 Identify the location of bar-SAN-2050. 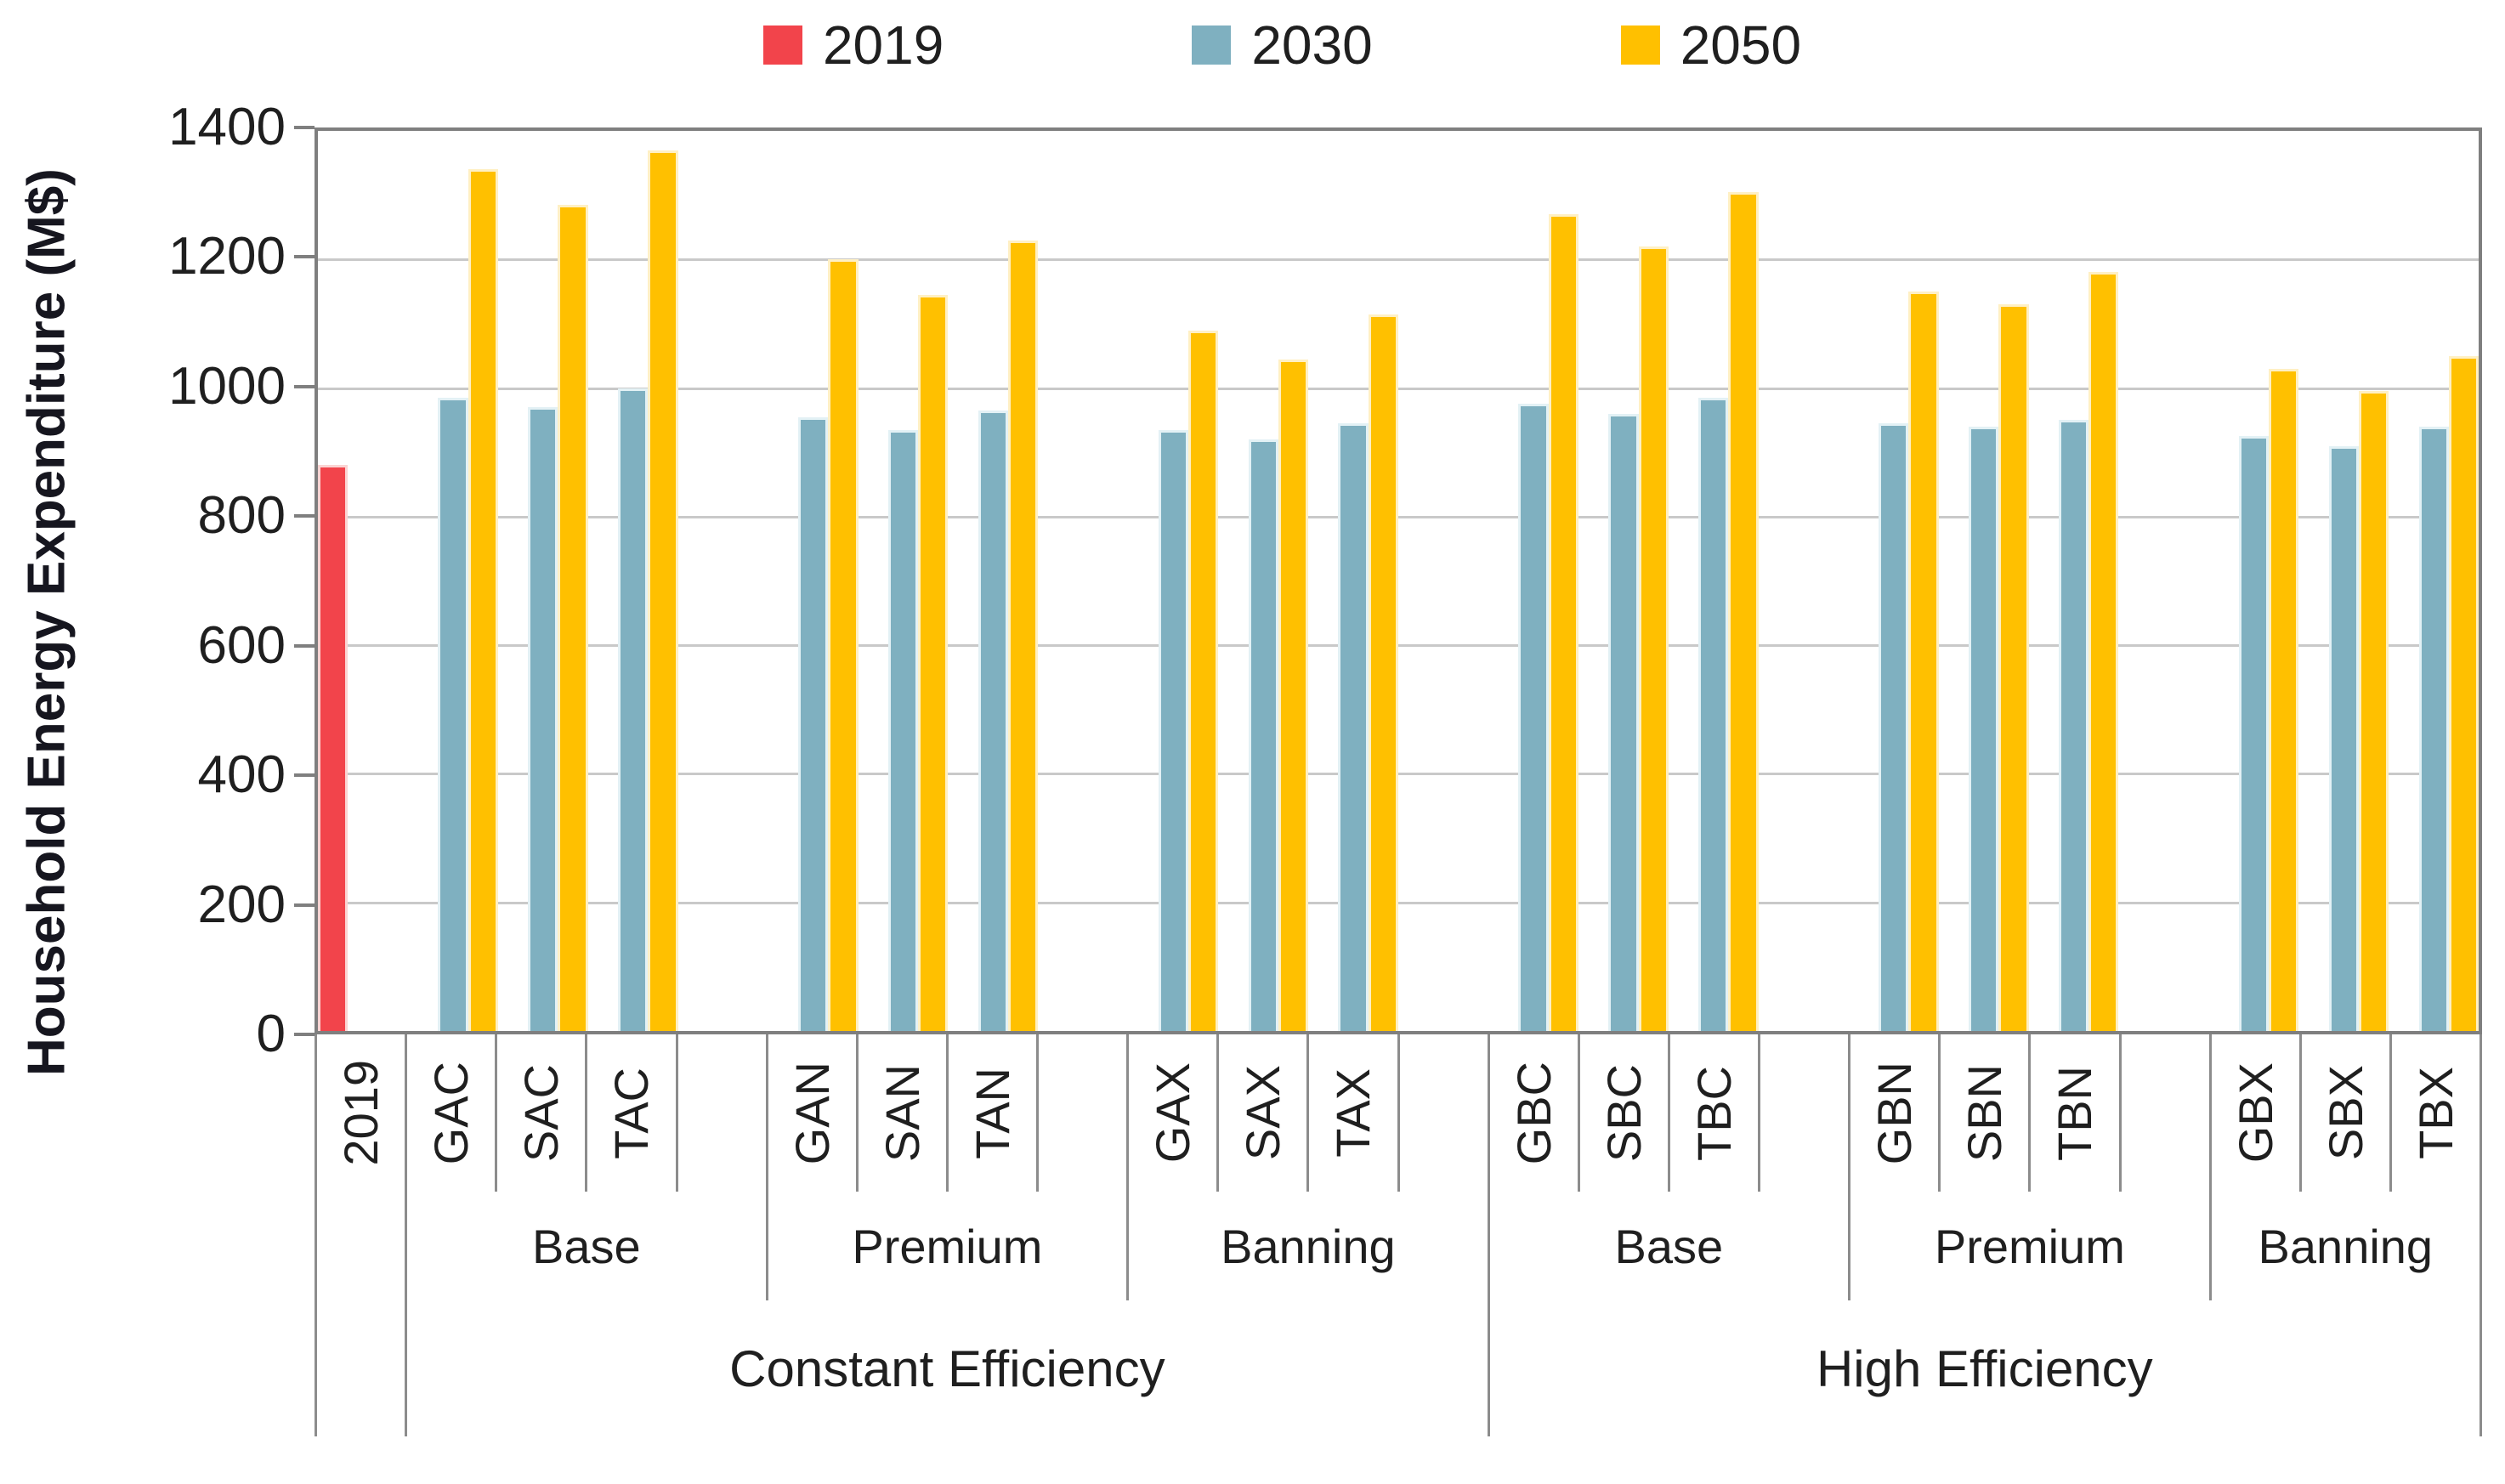
(934, 662).